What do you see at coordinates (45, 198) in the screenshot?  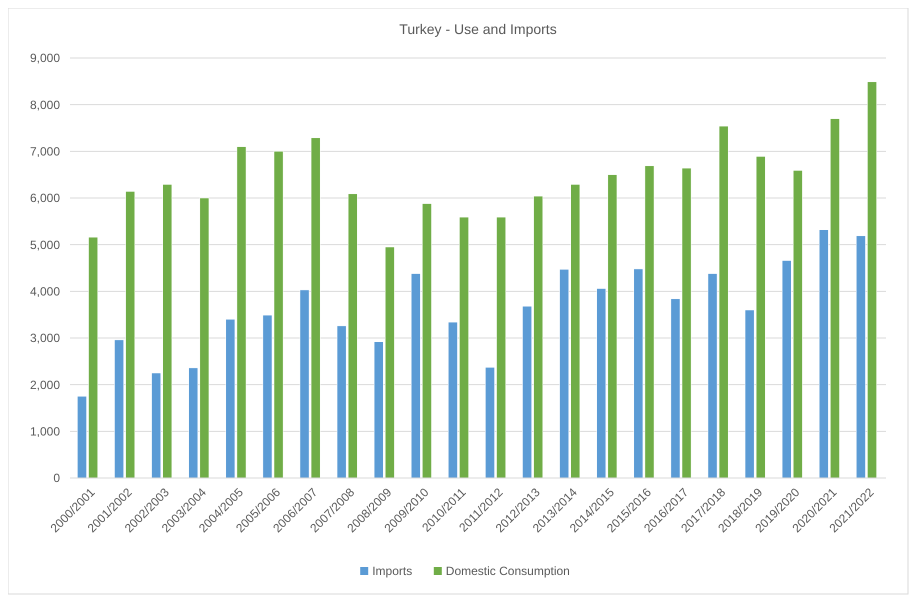 I see `y-tick-label: 6,000` at bounding box center [45, 198].